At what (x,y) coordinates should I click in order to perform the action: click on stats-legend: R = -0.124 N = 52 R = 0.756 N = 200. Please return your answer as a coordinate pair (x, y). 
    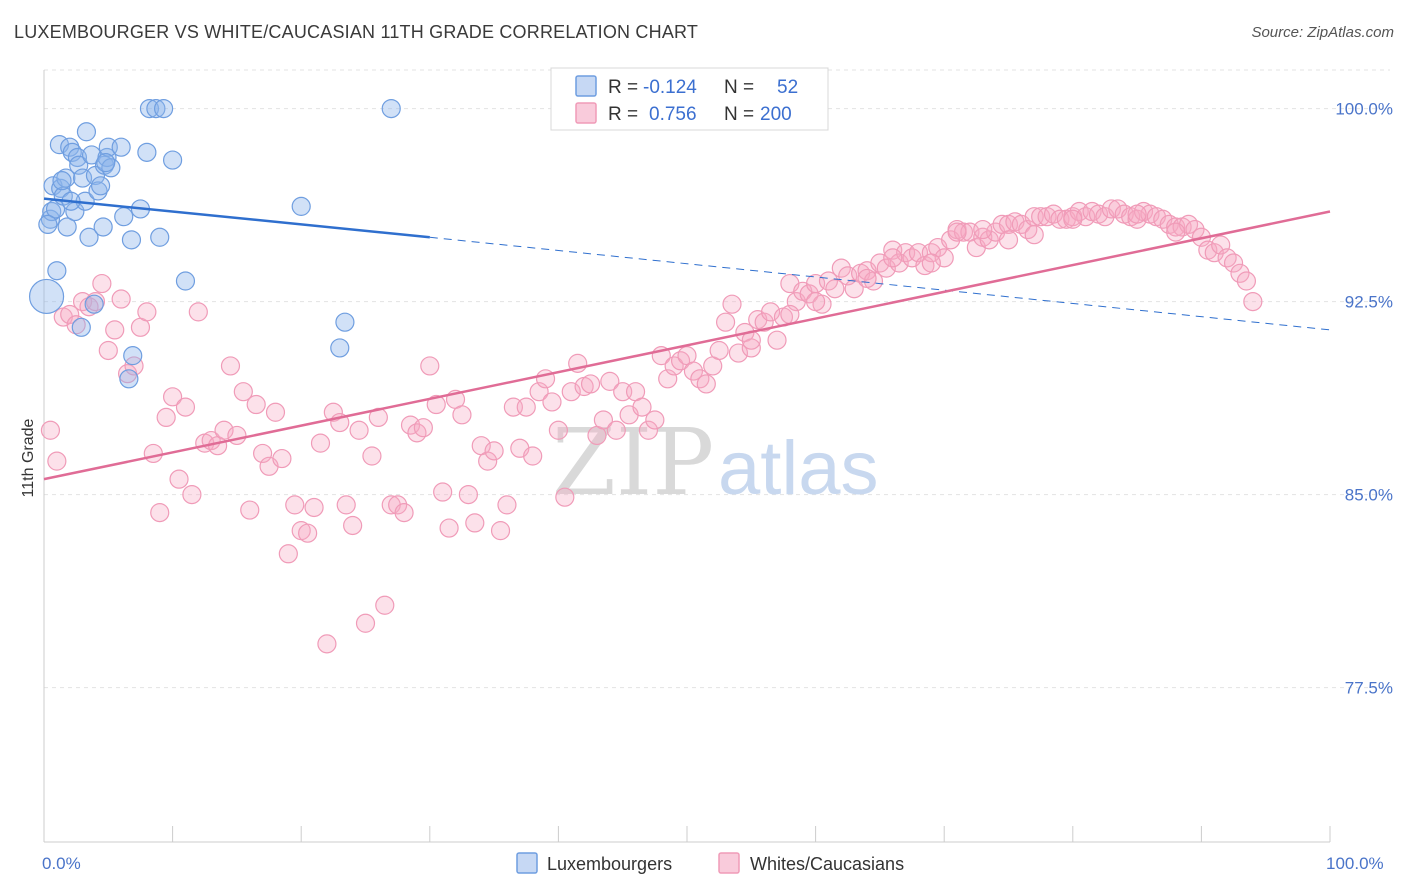
    Looking at the image, I should click on (689, 99).